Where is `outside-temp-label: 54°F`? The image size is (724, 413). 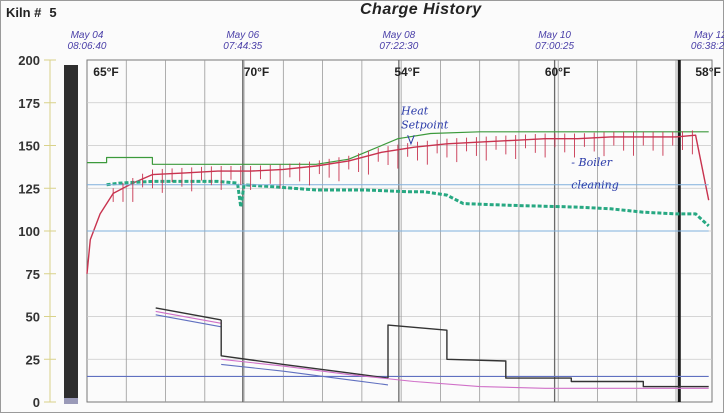 outside-temp-label: 54°F is located at coordinates (406, 72).